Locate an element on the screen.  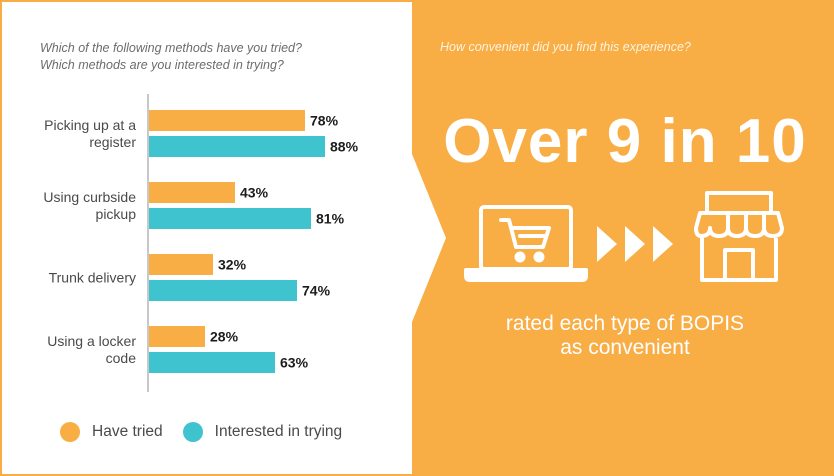
legend-label-have-tried: Have tried is located at coordinates (127, 431).